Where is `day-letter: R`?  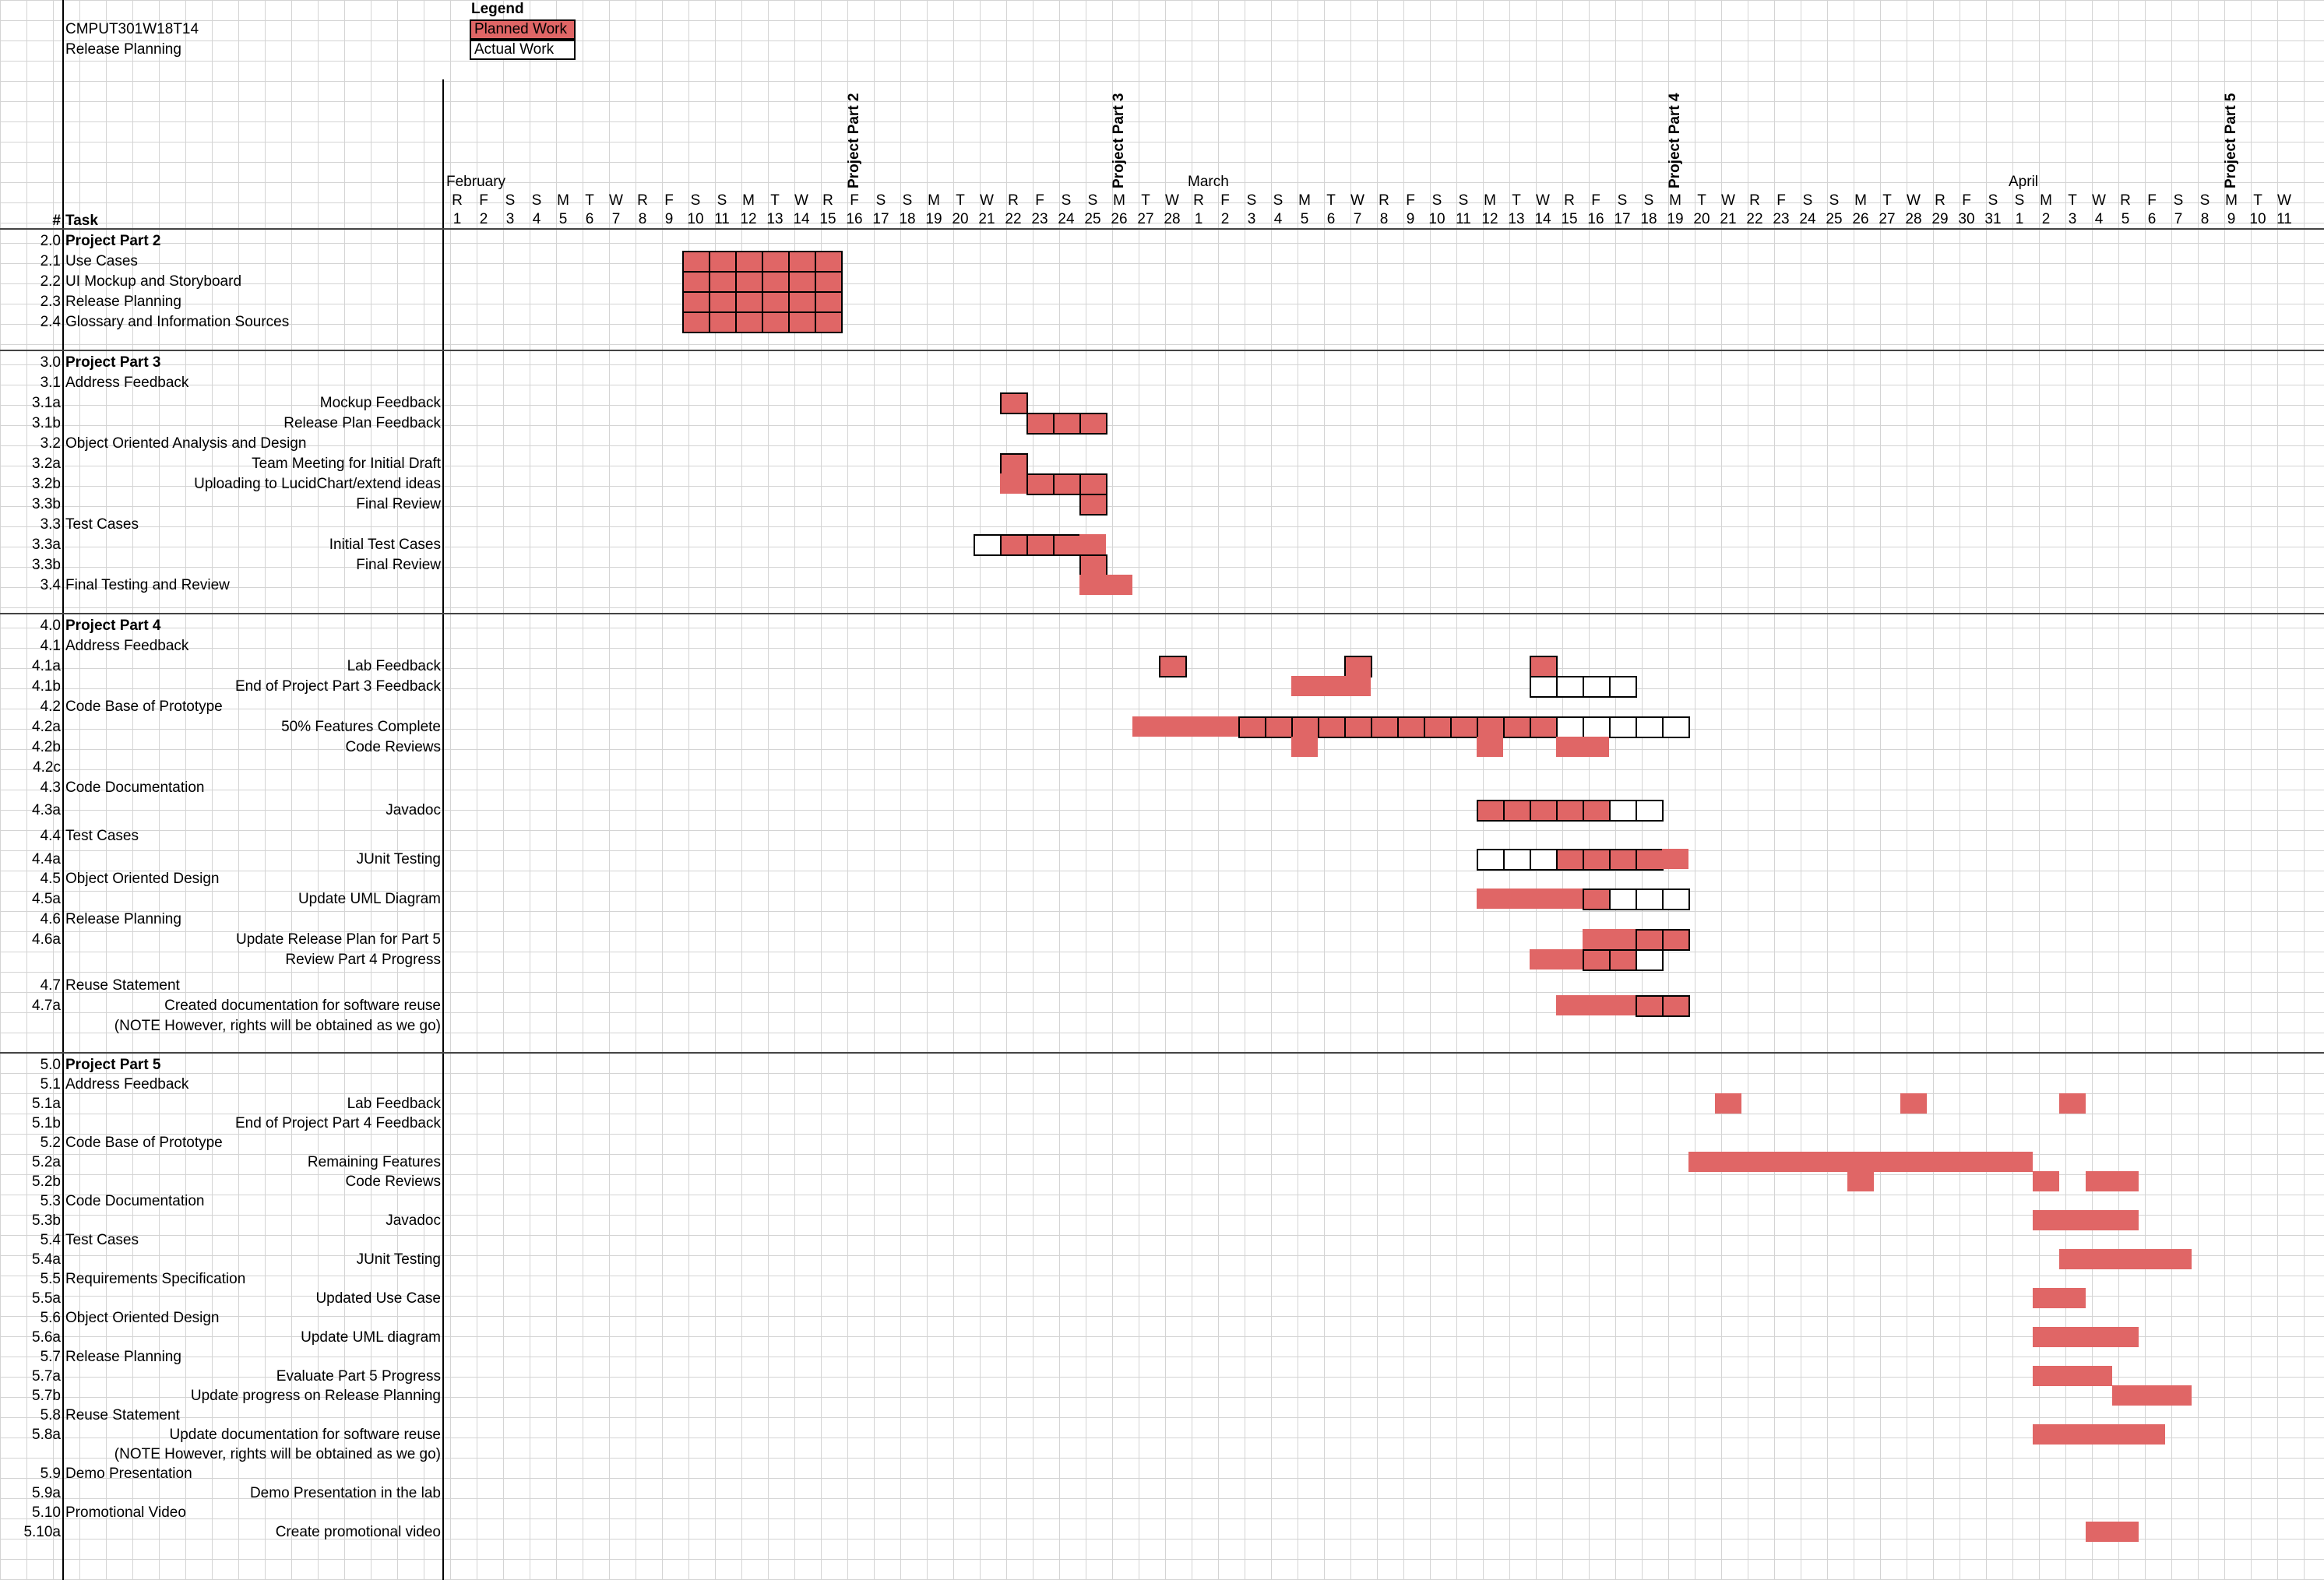
day-letter: R is located at coordinates (457, 200).